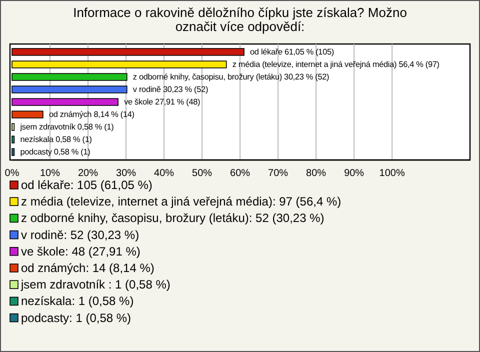  I want to click on x-tick-label: 40%, so click(164, 173).